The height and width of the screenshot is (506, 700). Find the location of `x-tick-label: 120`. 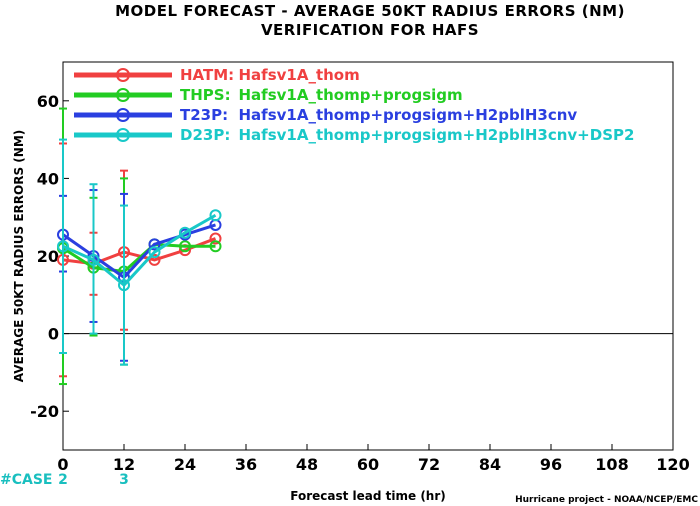

x-tick-label: 120 is located at coordinates (672, 464).